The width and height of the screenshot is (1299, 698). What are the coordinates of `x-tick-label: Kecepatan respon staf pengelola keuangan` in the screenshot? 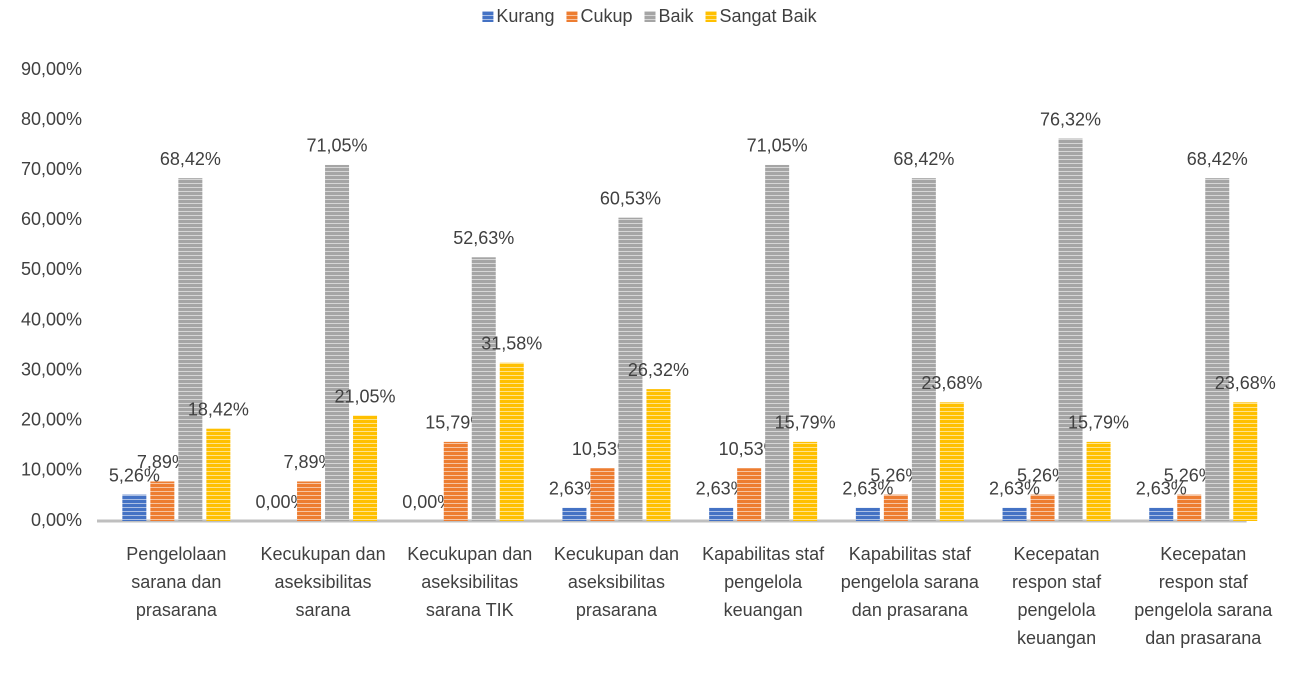 It's located at (1057, 596).